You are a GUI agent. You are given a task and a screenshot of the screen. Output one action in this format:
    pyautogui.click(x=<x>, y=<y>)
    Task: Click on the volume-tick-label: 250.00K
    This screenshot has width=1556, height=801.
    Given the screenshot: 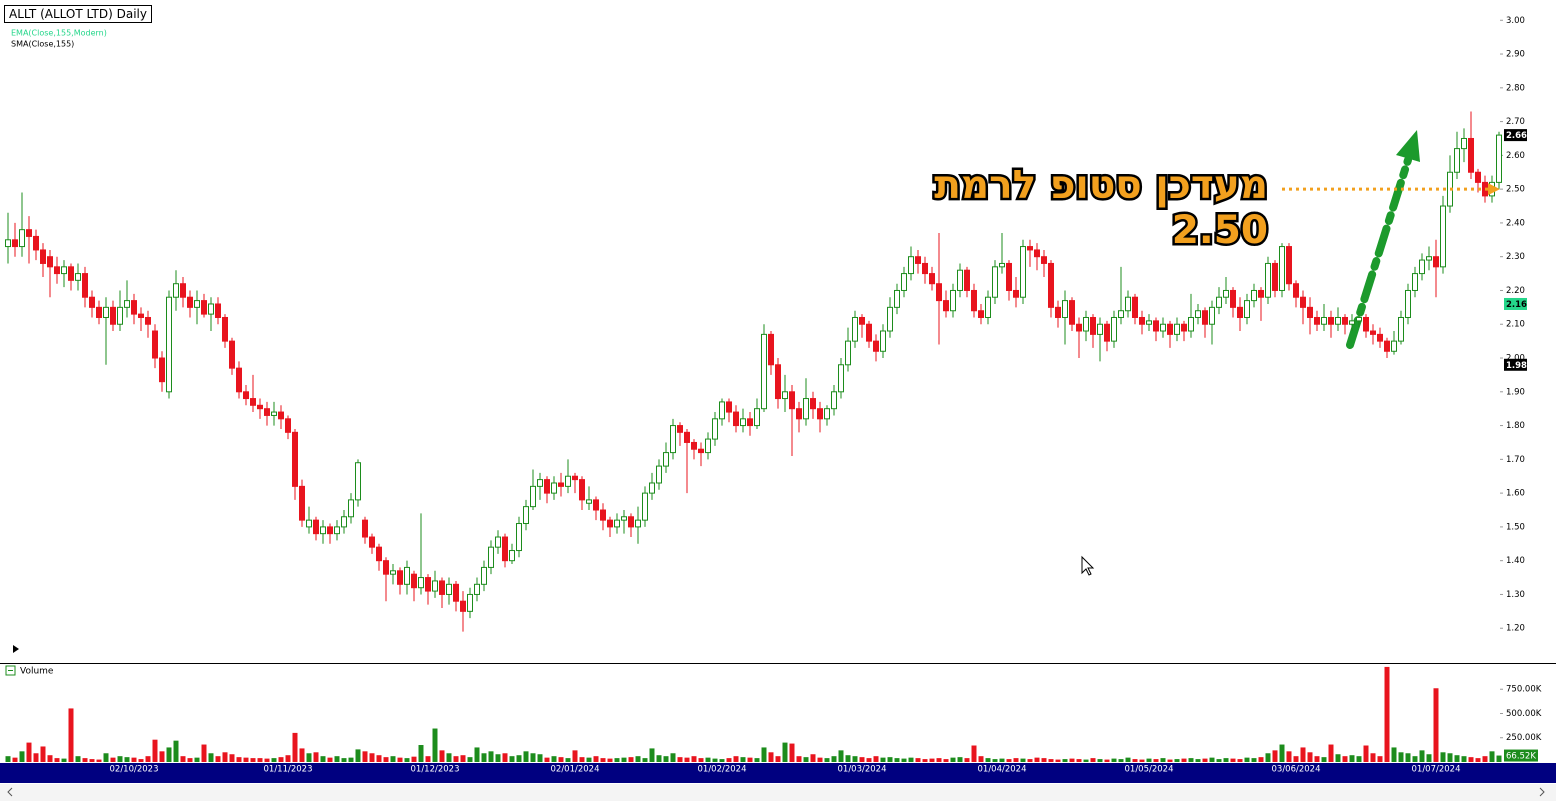 What is the action you would take?
    pyautogui.click(x=1524, y=738)
    